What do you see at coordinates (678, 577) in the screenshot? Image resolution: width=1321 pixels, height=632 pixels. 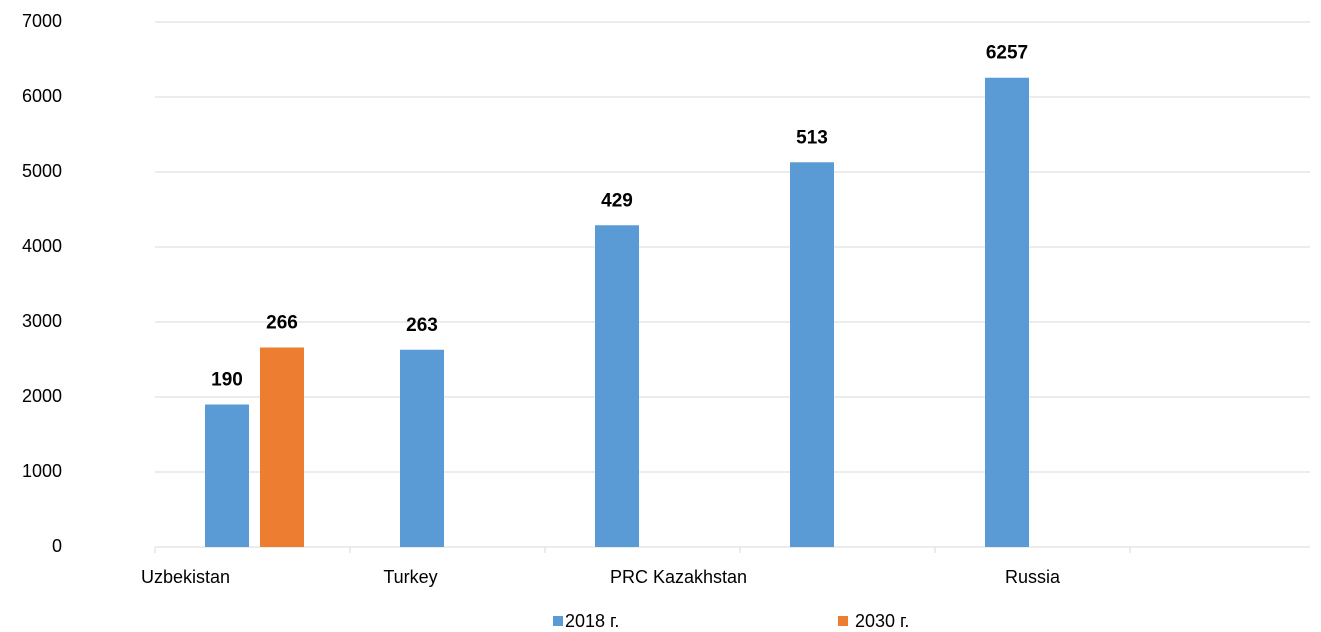 I see `x-tick-label: PRC Kazakhstan` at bounding box center [678, 577].